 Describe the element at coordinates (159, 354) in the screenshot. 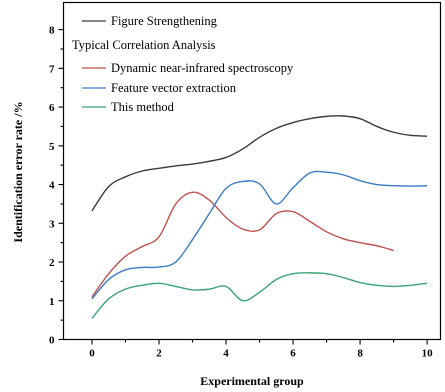

I see `x-tick-label: 2` at that location.